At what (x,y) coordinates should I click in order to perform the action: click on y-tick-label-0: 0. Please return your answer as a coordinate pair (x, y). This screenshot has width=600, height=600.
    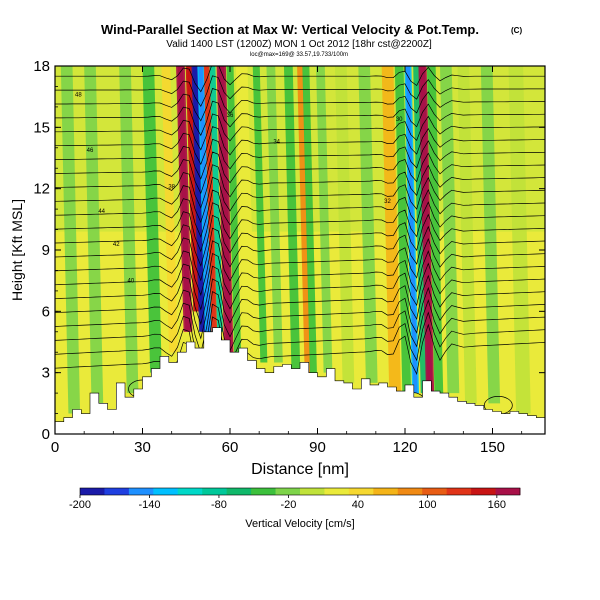
    Looking at the image, I should click on (46, 434).